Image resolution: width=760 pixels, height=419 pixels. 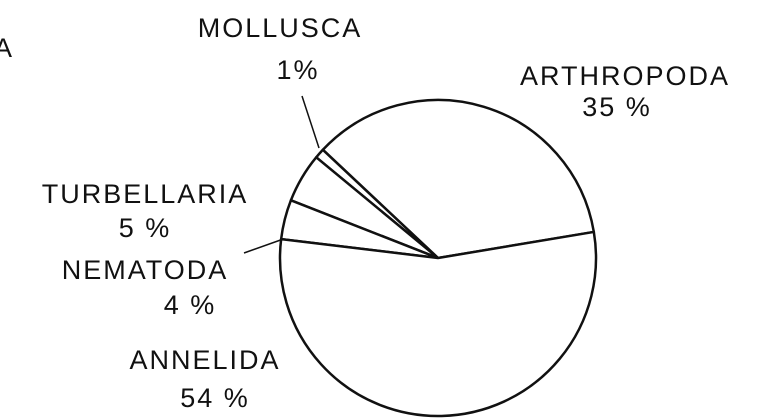 I want to click on pie-slice, so click(x=458, y=179).